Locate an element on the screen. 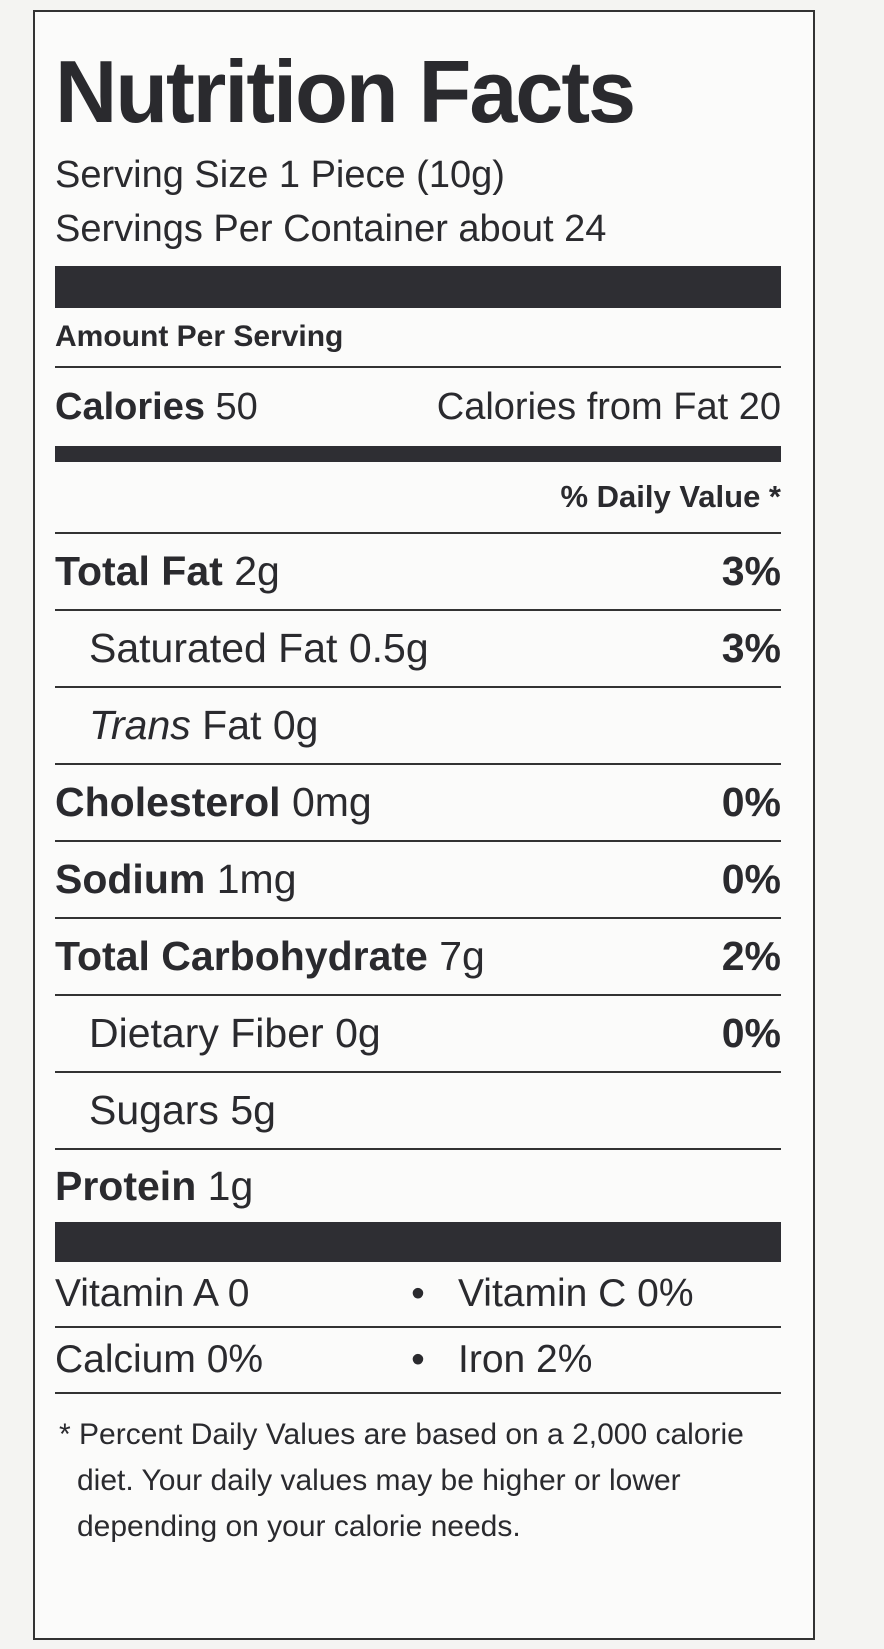  vitamin-row: Calcium 0% • Iron 2% is located at coordinates (418, 1361).